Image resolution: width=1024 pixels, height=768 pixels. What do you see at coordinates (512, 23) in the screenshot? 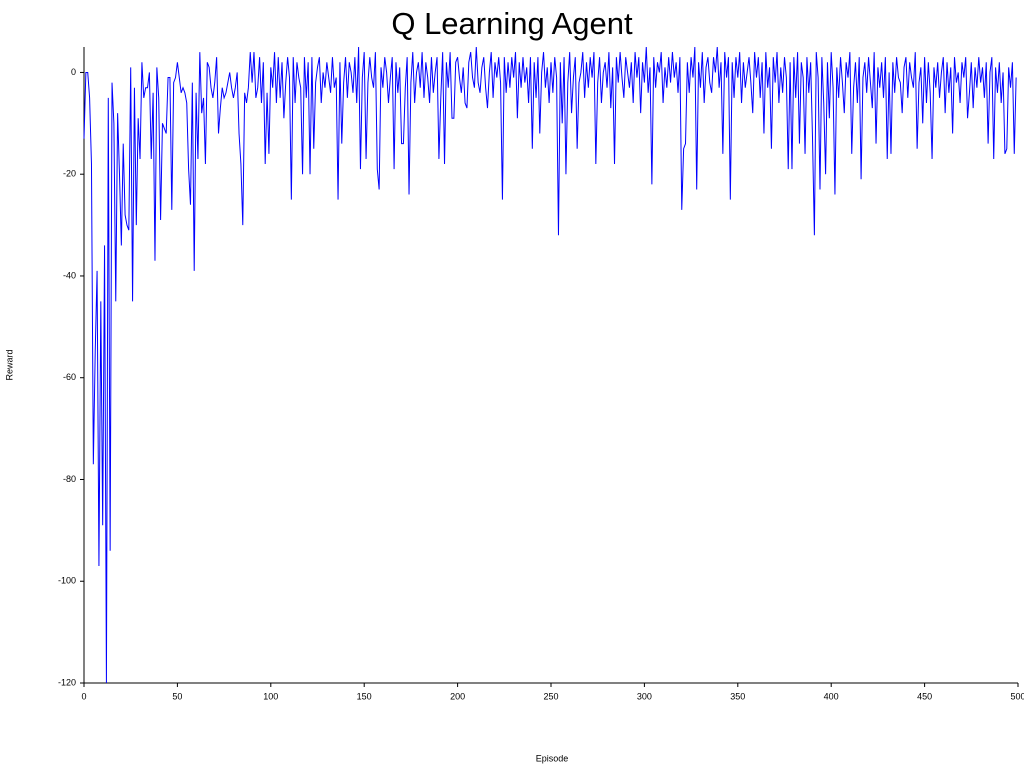
I see `chart-title: Q Learning Agent` at bounding box center [512, 23].